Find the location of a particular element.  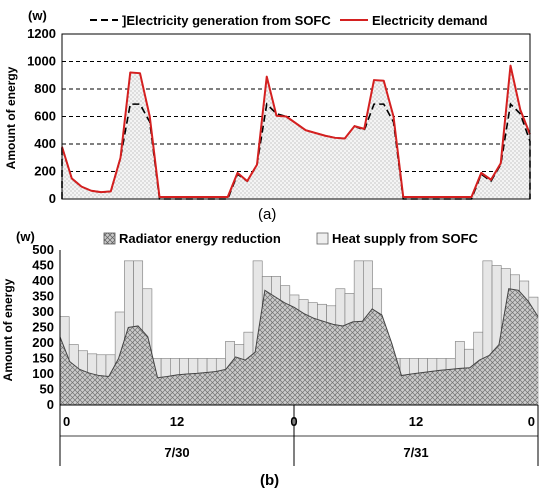

chart-a-y-tick-label: 0 is located at coordinates (52, 198).